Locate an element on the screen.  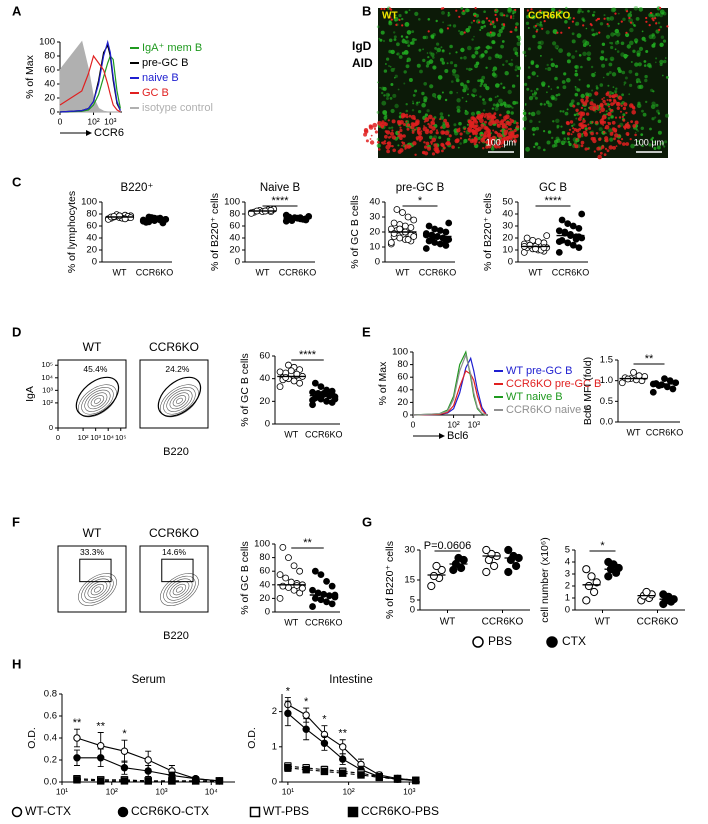
x-axis-label: Bcl6 is located at coordinates (457, 436).